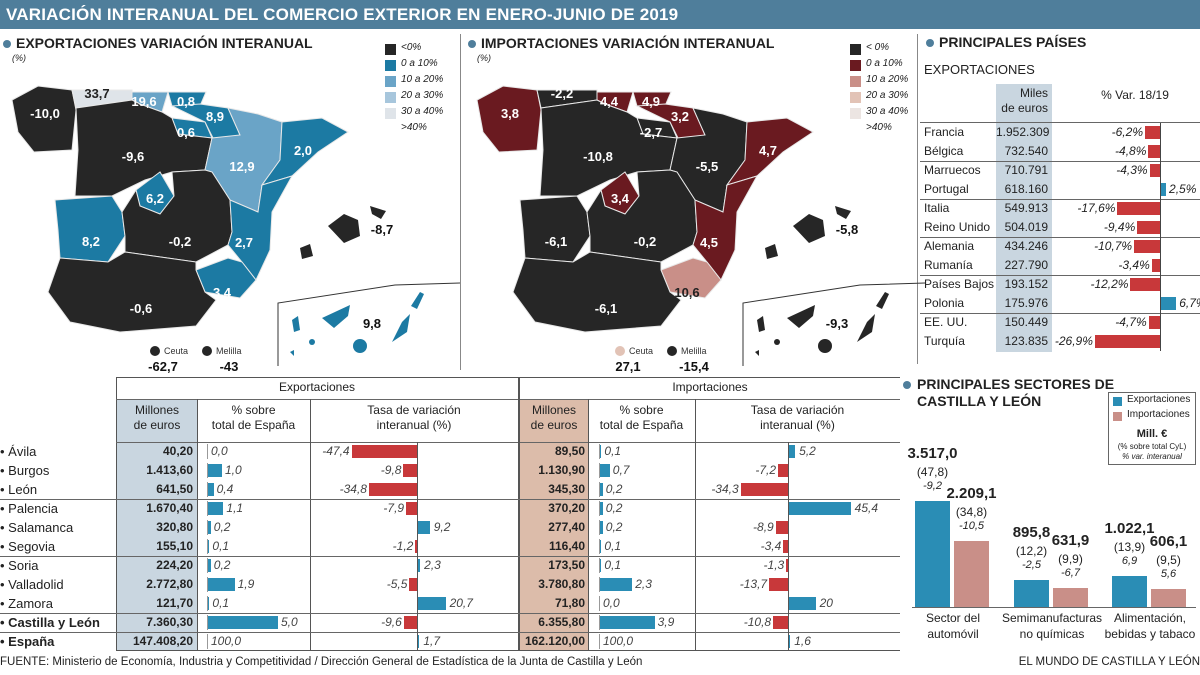 The image size is (1200, 675). What do you see at coordinates (419, 63) in the screenshot?
I see `legend-label: 0 a 10%` at bounding box center [419, 63].